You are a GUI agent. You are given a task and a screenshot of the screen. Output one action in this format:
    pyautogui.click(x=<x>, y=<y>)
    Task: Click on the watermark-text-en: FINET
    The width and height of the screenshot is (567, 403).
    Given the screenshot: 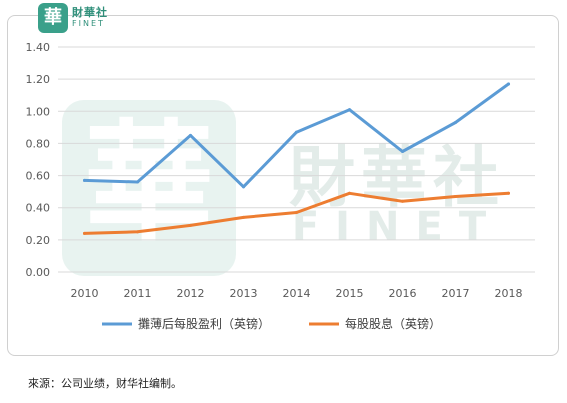 What is the action you would take?
    pyautogui.click(x=397, y=227)
    